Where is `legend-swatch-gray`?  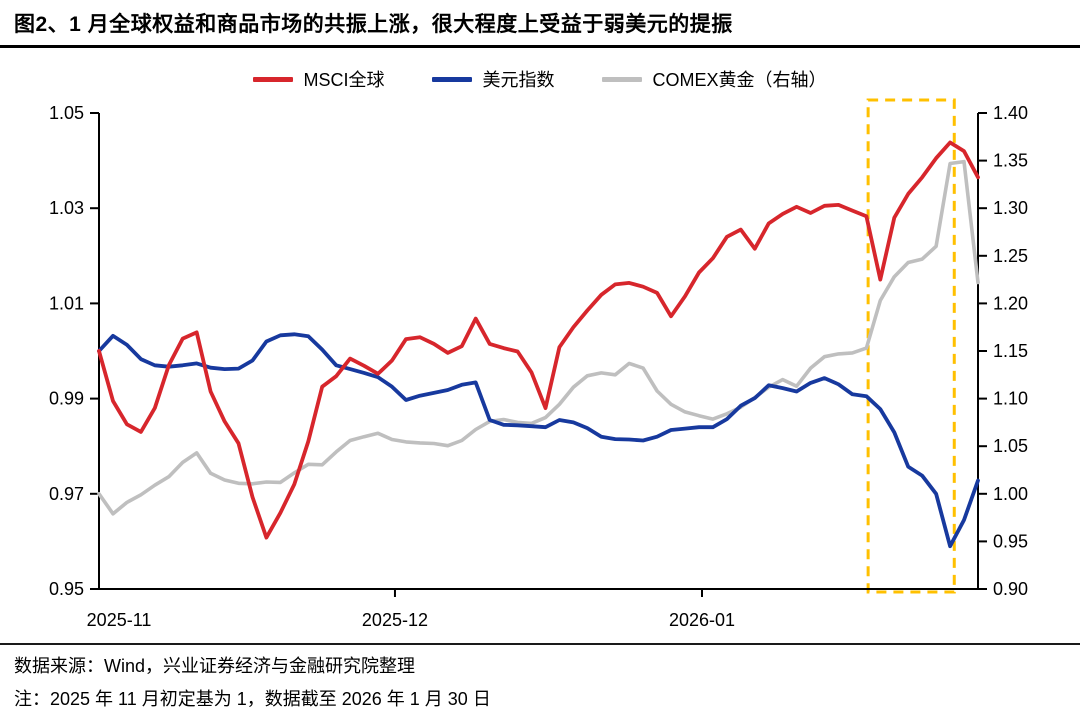
legend-swatch-gray is located at coordinates (622, 79).